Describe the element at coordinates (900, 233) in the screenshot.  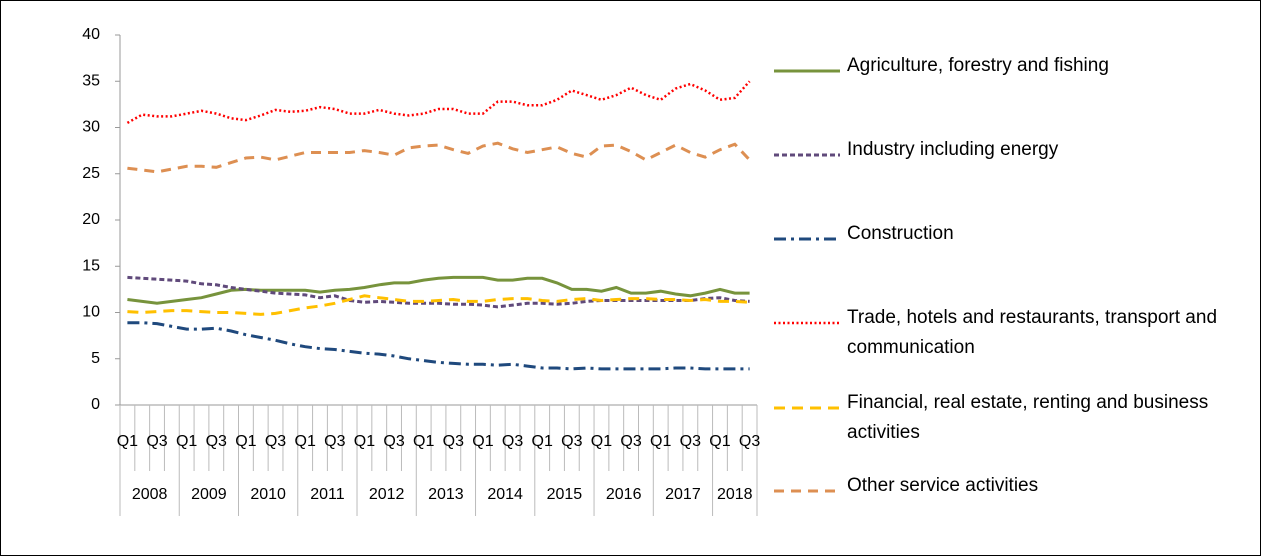
I see `legend-label: Construction` at that location.